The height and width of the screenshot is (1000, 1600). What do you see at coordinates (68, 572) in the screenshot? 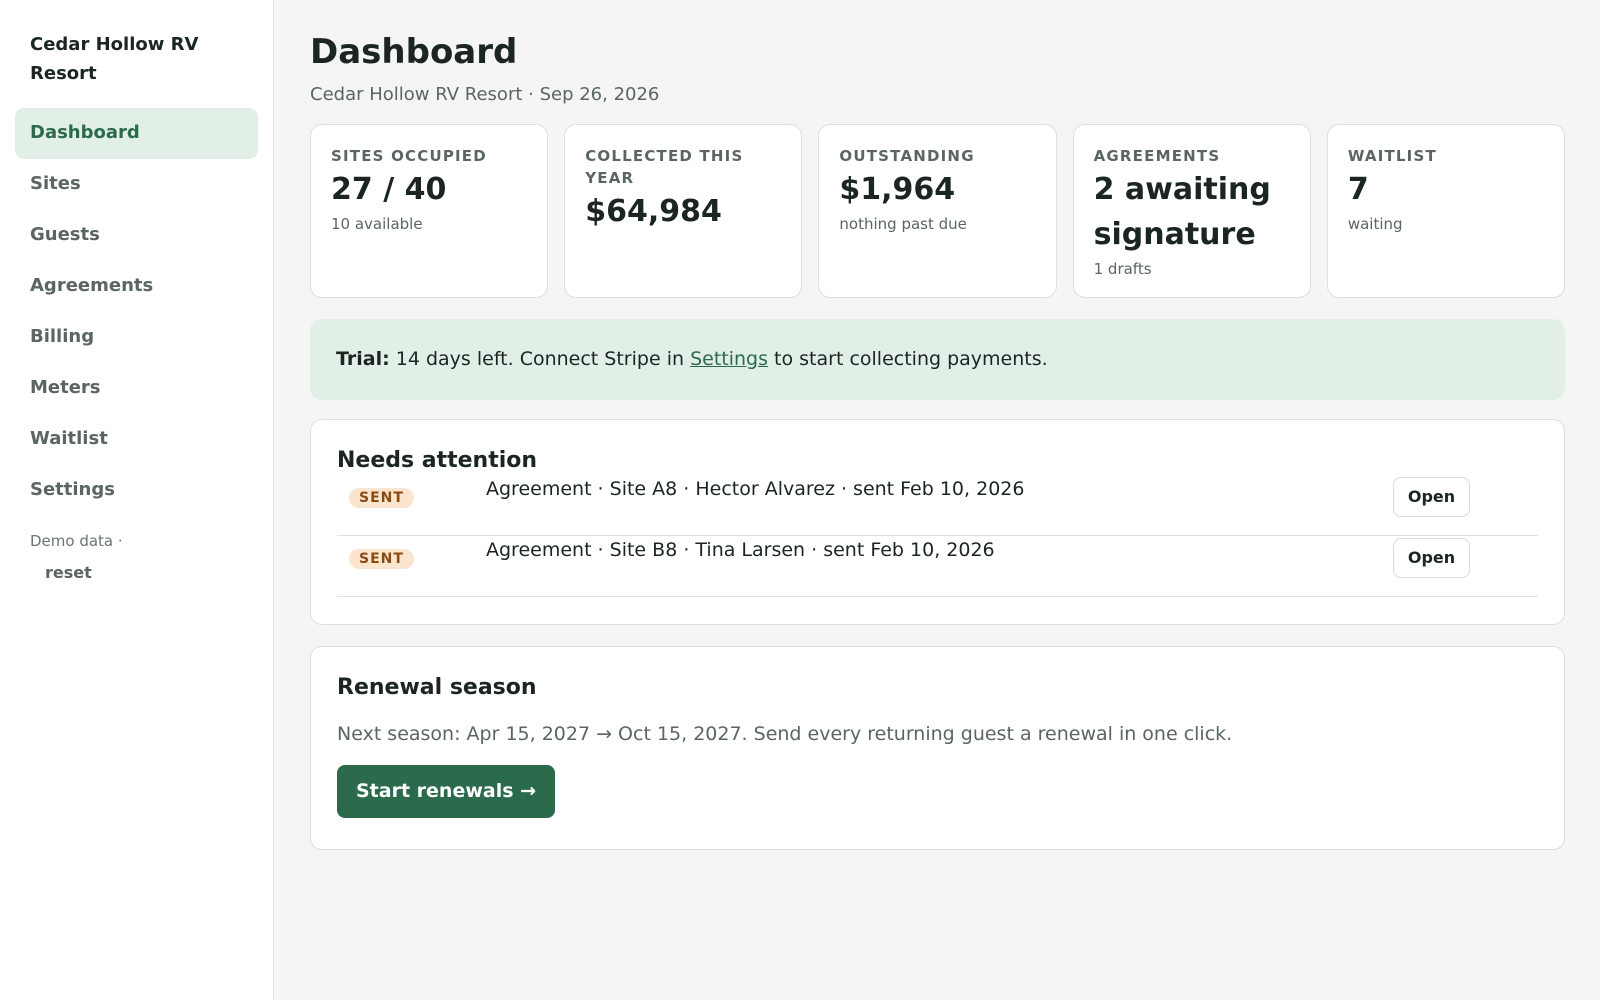
I see `demo-reset-link: reset` at bounding box center [68, 572].